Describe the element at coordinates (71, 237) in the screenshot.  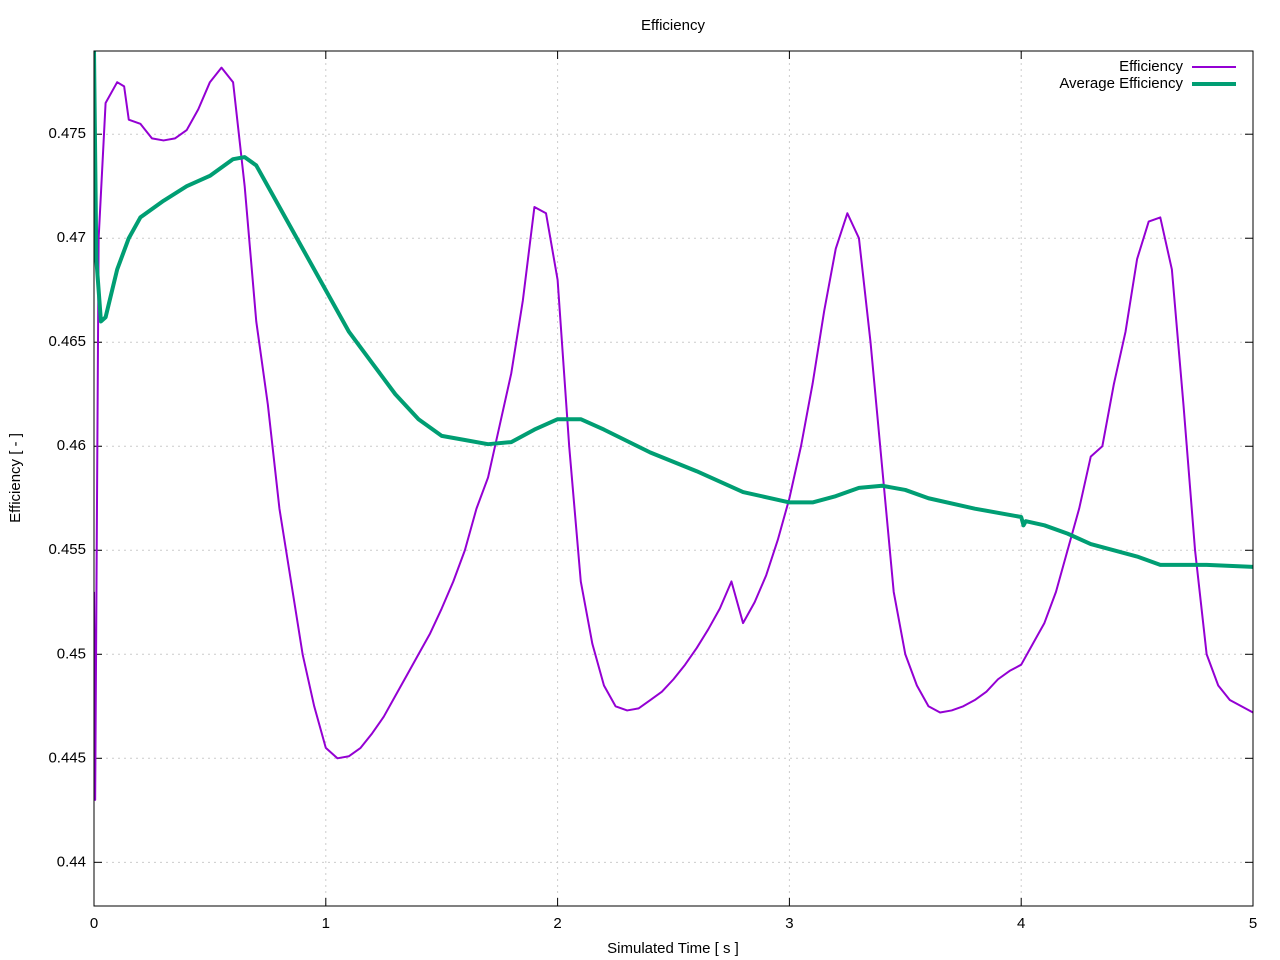
I see `y-tick-label: 0.47` at that location.